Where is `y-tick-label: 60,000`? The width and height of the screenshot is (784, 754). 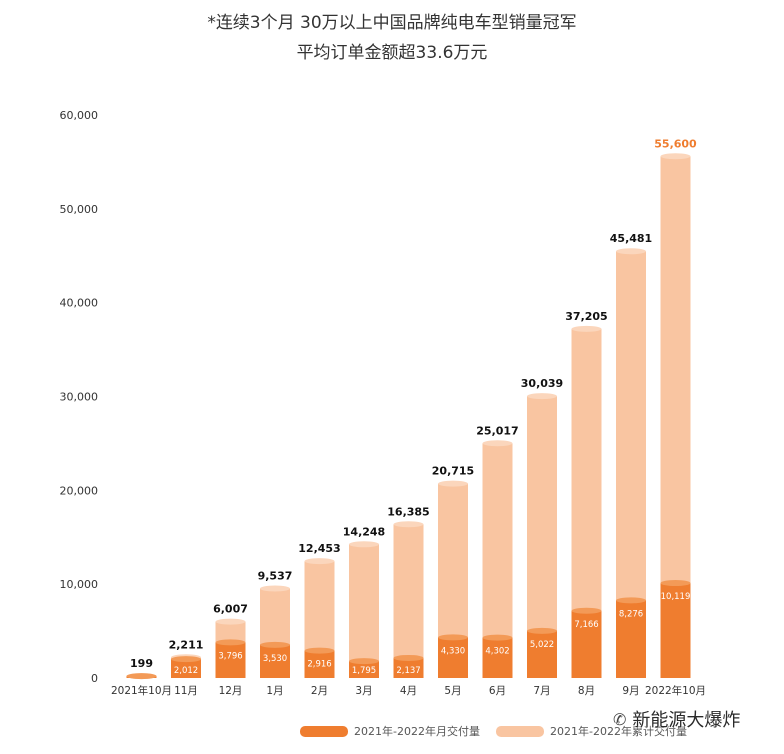 y-tick-label: 60,000 is located at coordinates (79, 115).